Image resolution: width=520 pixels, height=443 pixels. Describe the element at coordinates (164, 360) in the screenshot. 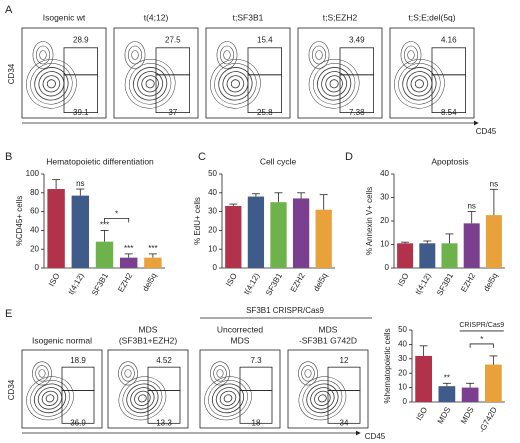

I see `gate-value: 4.52` at that location.